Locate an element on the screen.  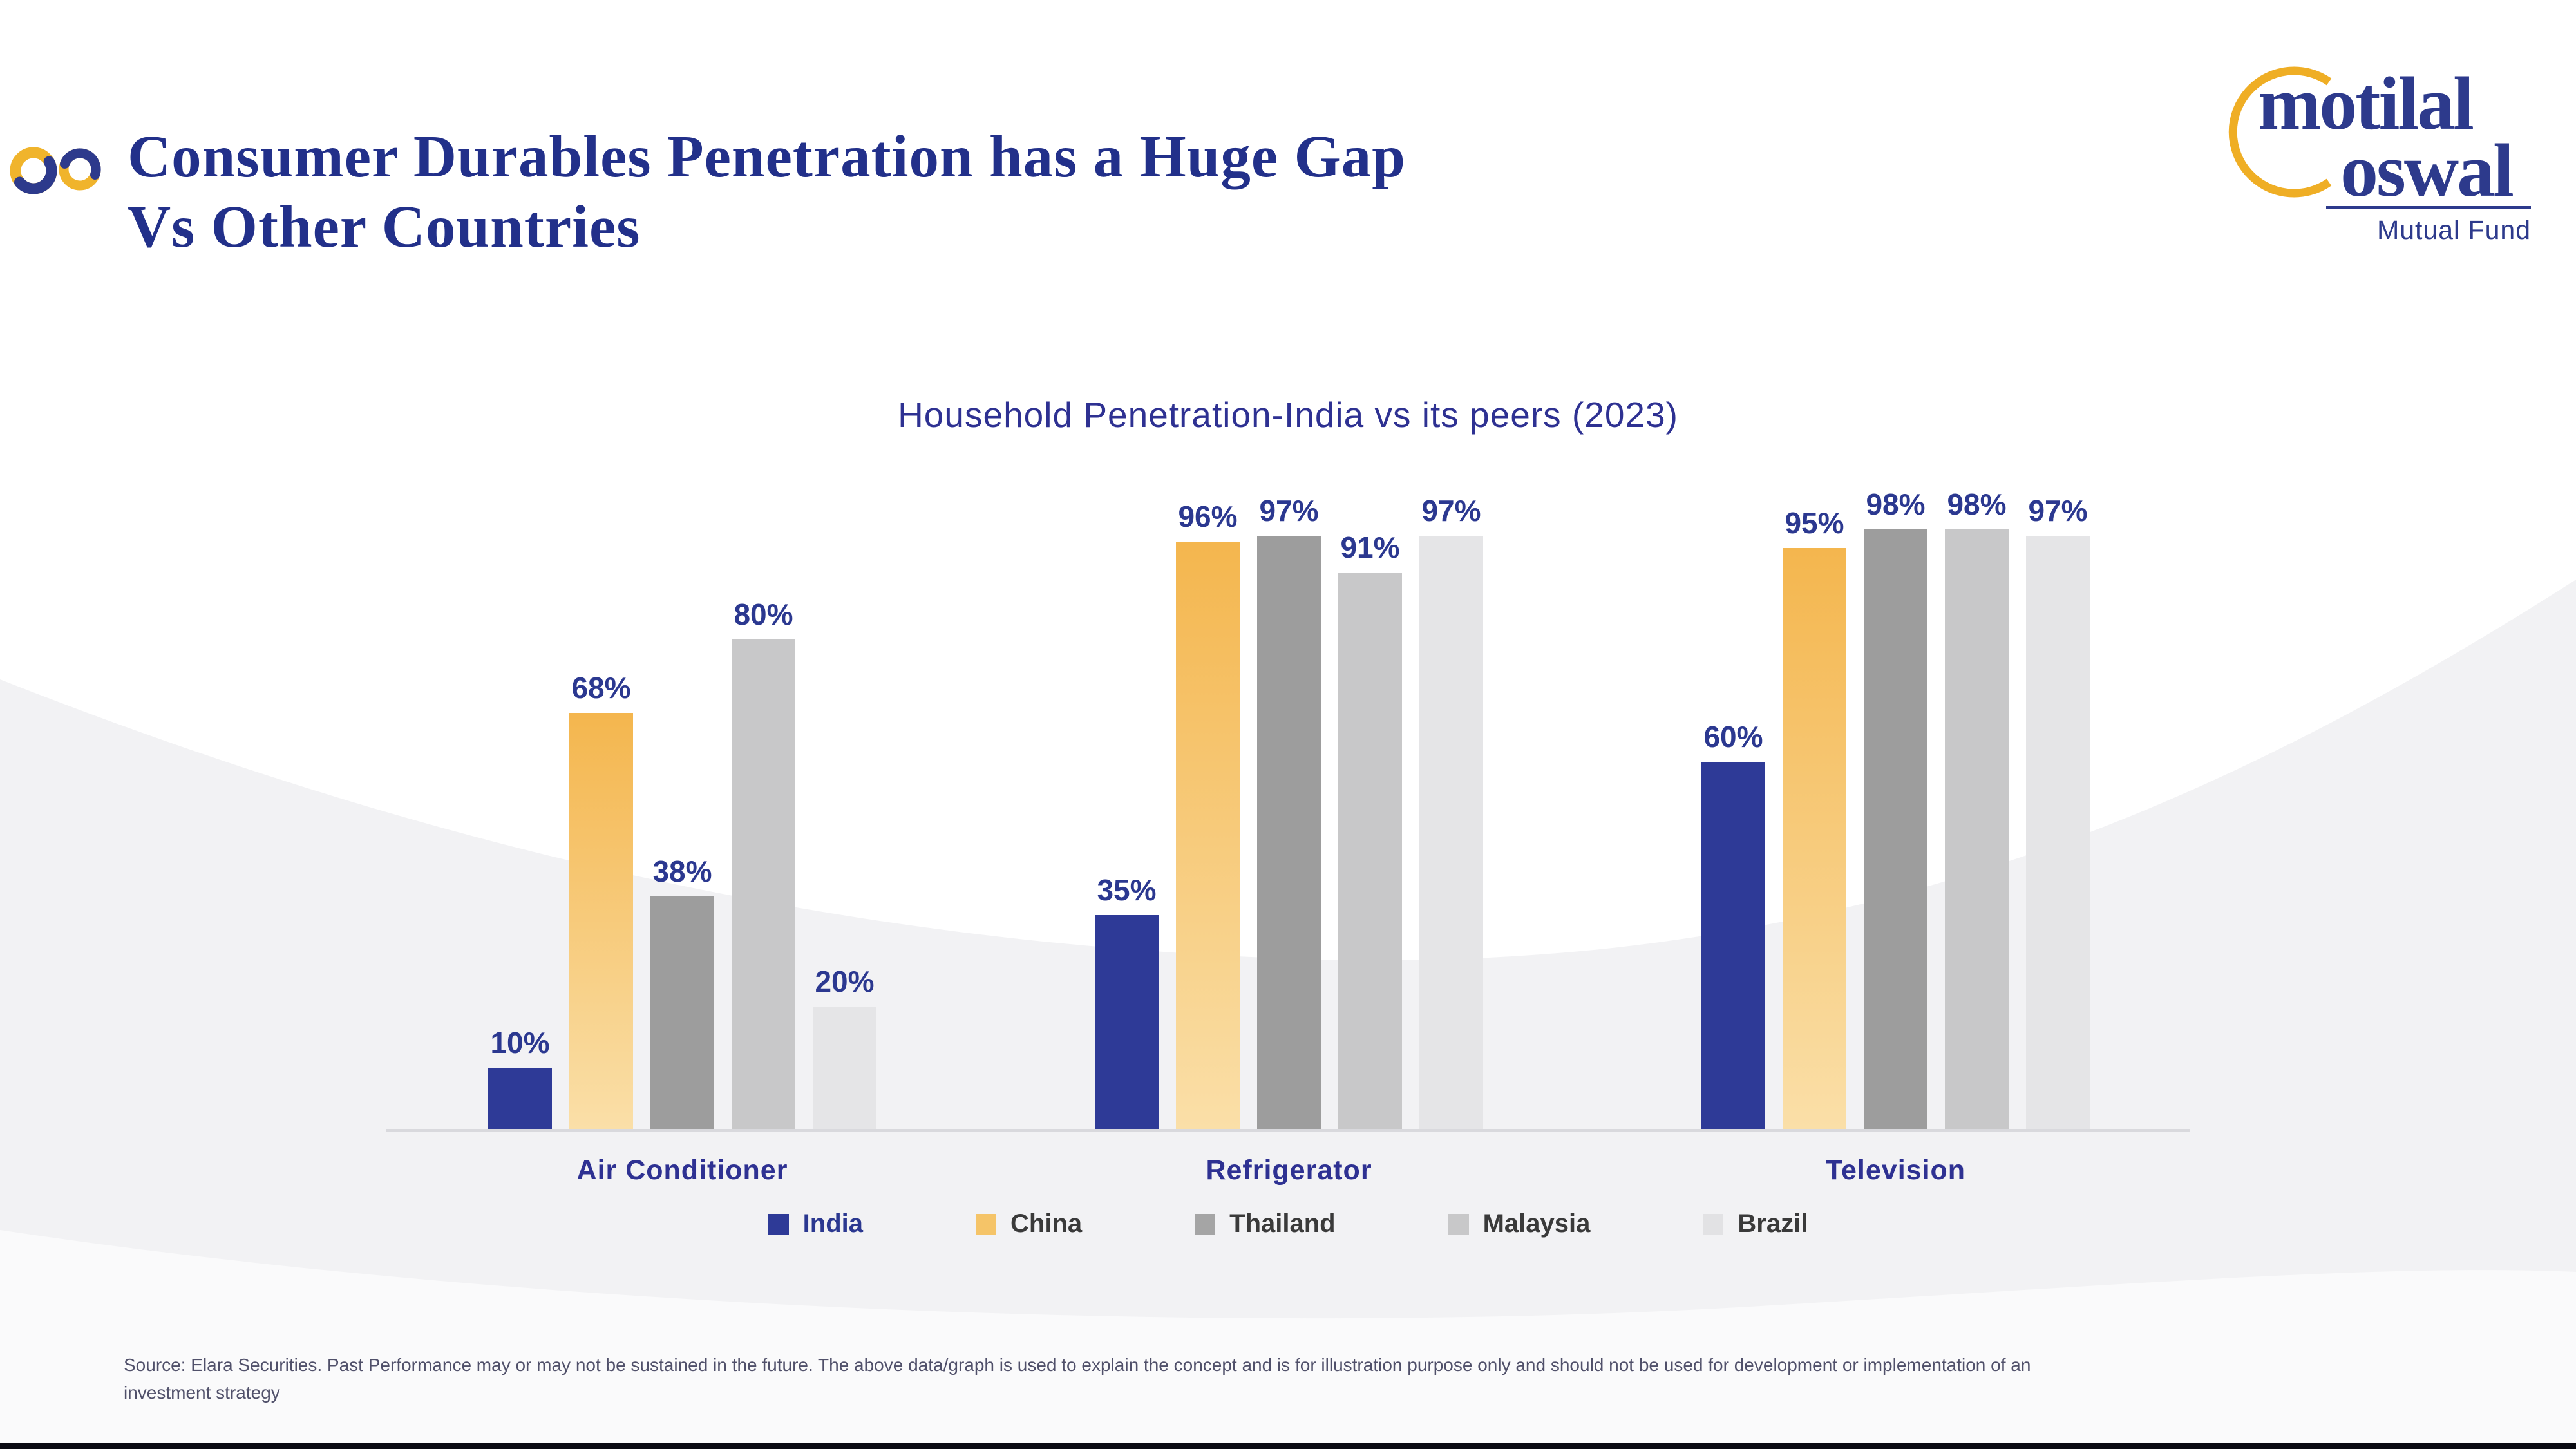
bar-group-television: 60% 95% 98% 98% 97% Television is located at coordinates (1896, 831).